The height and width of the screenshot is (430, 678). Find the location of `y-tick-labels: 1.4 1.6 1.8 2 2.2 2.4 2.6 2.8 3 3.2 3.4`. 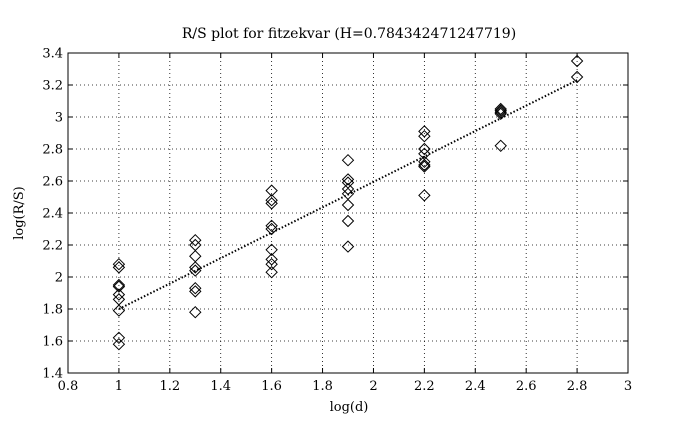

y-tick-labels: 1.4 1.6 1.8 2 2.2 2.4 2.6 2.8 3 3.2 3.4 is located at coordinates (52, 214).